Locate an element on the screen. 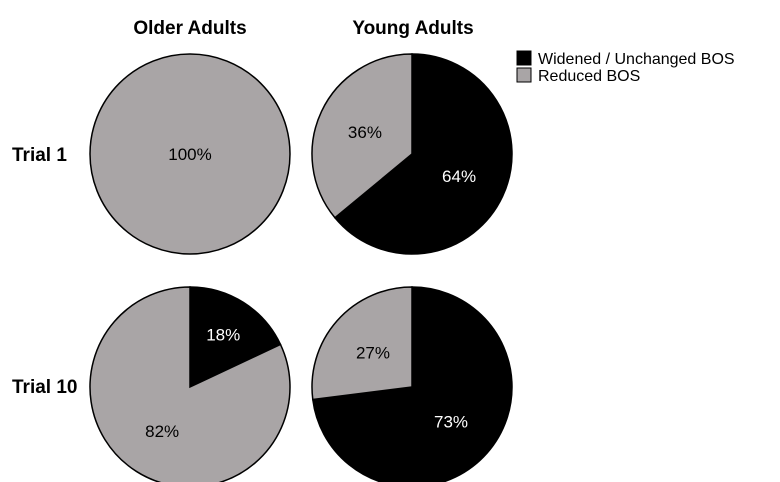 The width and height of the screenshot is (780, 482). pie-label-trial-10-young-adults-widened-unchanged-bos: 73% is located at coordinates (451, 421).